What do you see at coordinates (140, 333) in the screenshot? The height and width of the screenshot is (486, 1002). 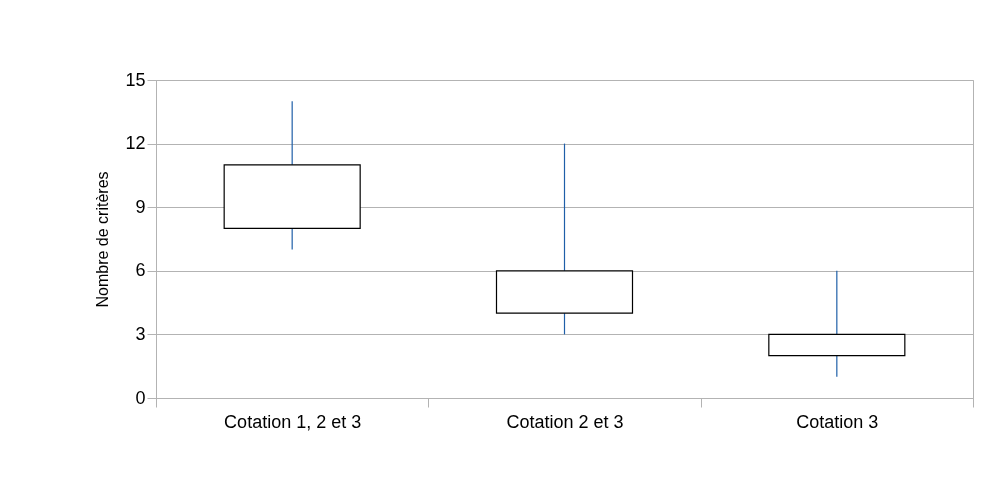 I see `y-tick-label: 3` at bounding box center [140, 333].